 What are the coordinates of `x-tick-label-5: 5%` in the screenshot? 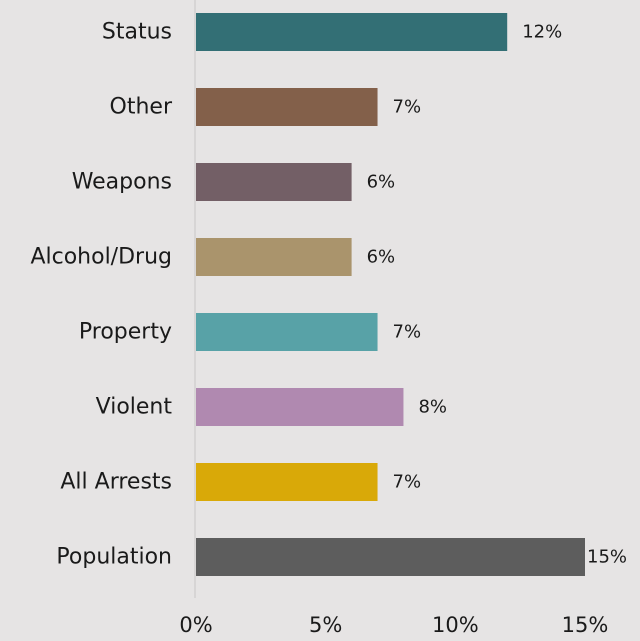 It's located at (325, 625).